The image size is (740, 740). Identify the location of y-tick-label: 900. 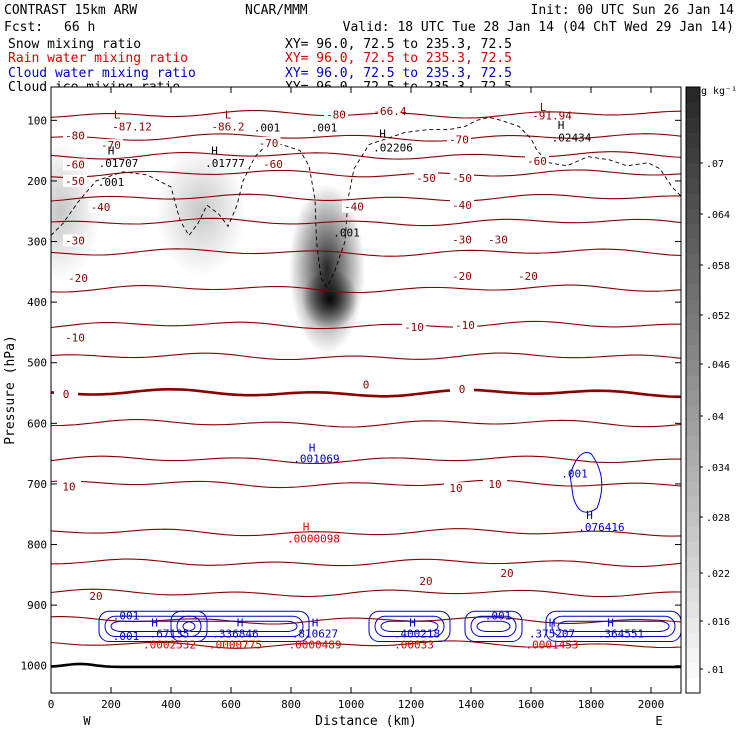
(37, 605).